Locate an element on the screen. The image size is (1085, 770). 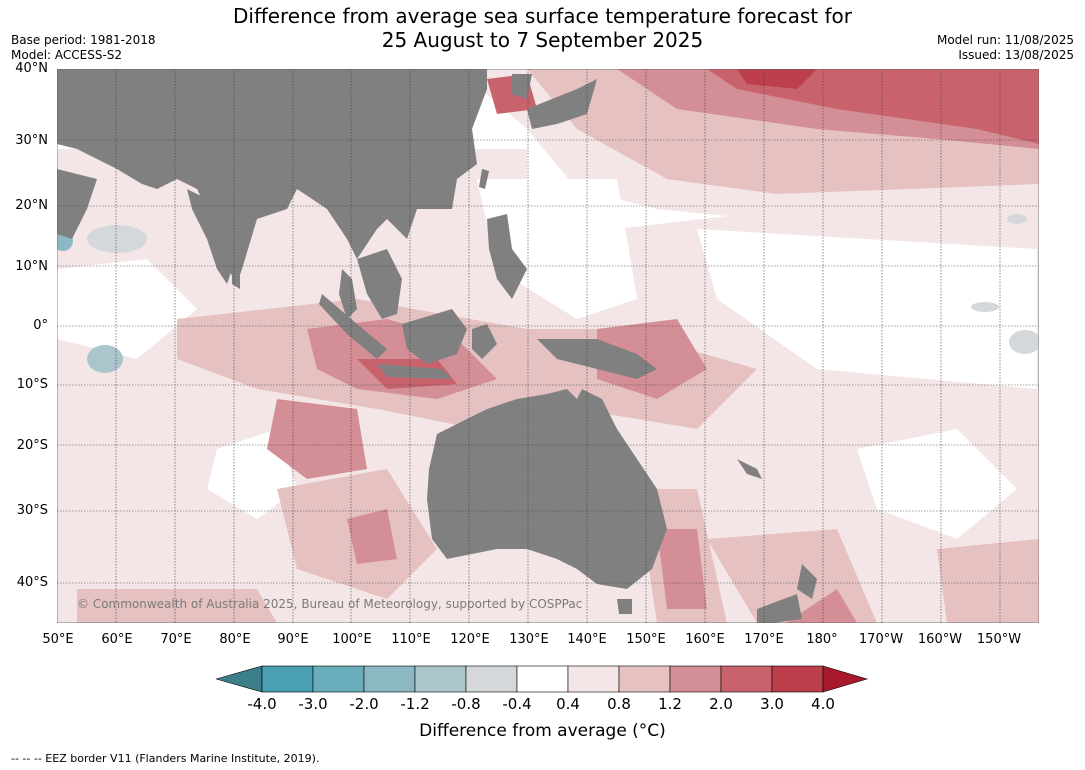
lat-label: 20°N is located at coordinates (31, 205).